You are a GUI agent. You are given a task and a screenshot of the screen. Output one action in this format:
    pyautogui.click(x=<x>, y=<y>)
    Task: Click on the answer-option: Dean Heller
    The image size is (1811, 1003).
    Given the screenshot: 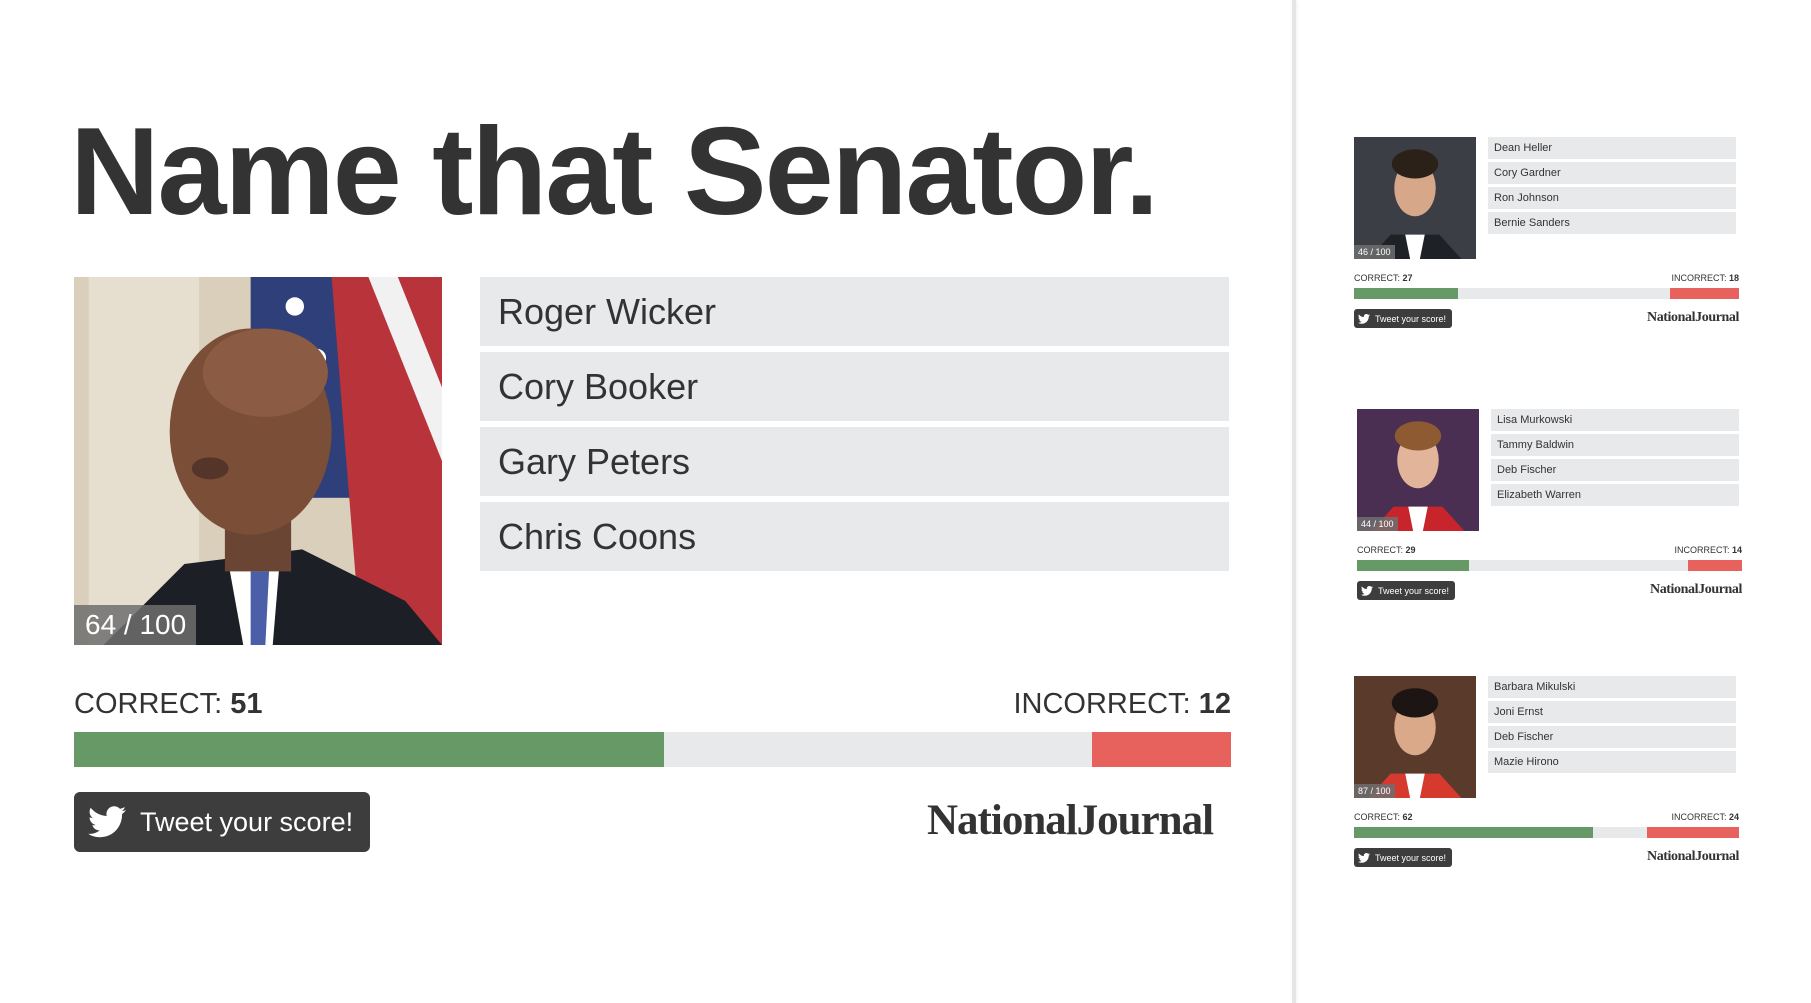 What is the action you would take?
    pyautogui.click(x=1612, y=148)
    